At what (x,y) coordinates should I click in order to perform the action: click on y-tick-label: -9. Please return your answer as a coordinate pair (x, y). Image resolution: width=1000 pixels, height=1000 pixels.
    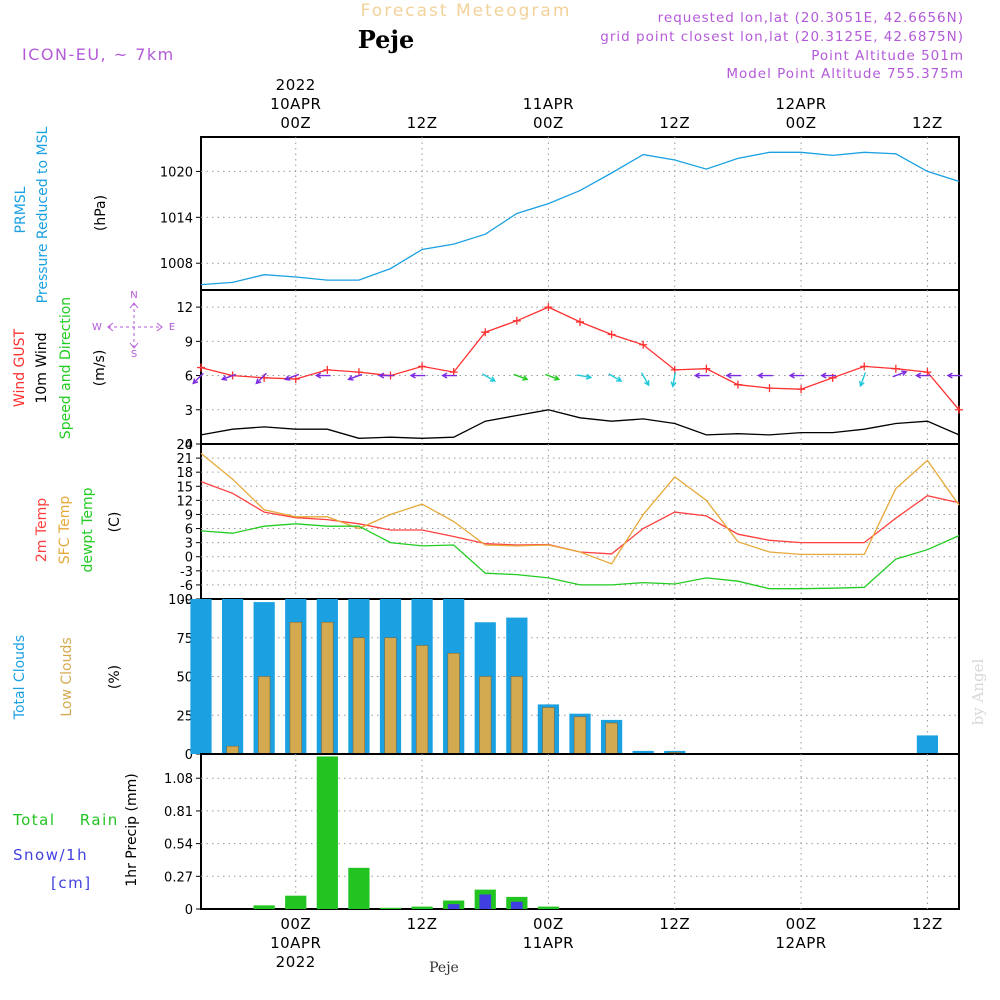
    Looking at the image, I should click on (186, 600).